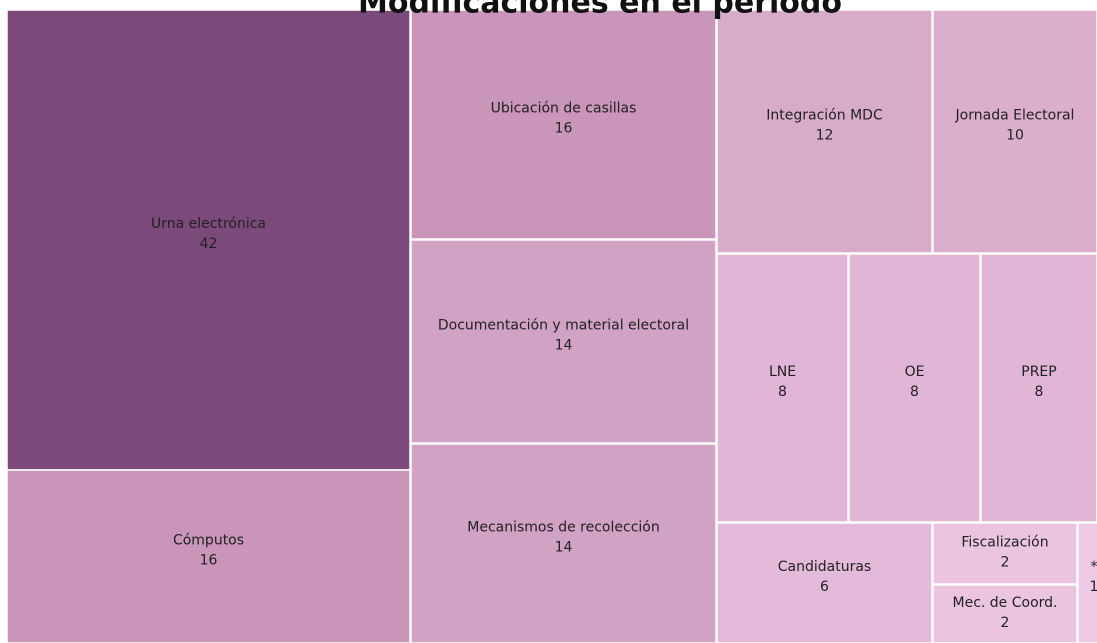 This screenshot has height=643, width=1097. What do you see at coordinates (782, 372) in the screenshot?
I see `cell-label: LNE` at bounding box center [782, 372].